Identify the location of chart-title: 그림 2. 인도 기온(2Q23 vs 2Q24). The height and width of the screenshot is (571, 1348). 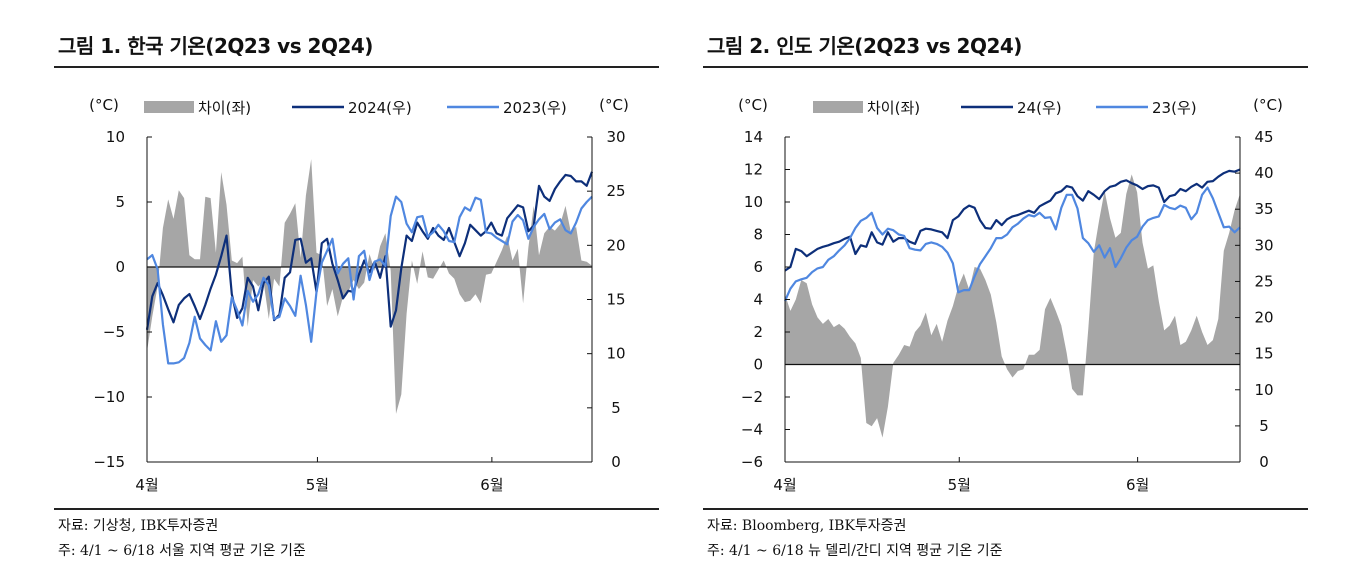
(864, 46).